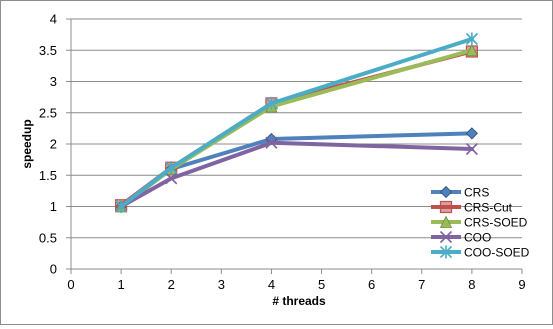 This screenshot has height=329, width=553. I want to click on y-tick-label: 1.5, so click(48, 175).